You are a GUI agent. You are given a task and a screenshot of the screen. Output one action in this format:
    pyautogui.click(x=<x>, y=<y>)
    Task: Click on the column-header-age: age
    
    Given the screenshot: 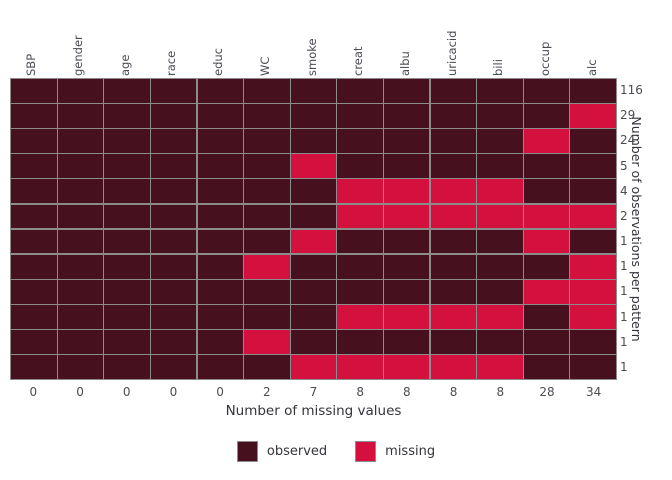 What is the action you would take?
    pyautogui.click(x=124, y=65)
    